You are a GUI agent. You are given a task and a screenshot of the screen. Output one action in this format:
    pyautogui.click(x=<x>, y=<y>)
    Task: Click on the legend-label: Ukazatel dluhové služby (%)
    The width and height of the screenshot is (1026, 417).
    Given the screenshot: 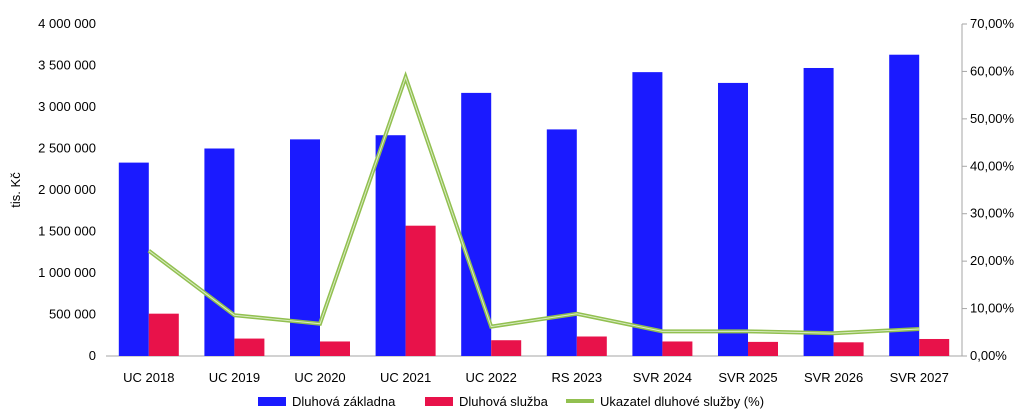 What is the action you would take?
    pyautogui.click(x=682, y=401)
    